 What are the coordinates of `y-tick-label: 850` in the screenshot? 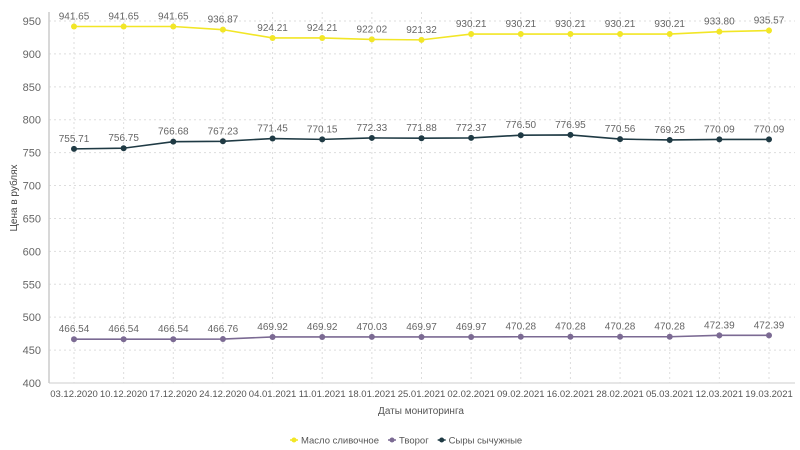 It's located at (32, 88).